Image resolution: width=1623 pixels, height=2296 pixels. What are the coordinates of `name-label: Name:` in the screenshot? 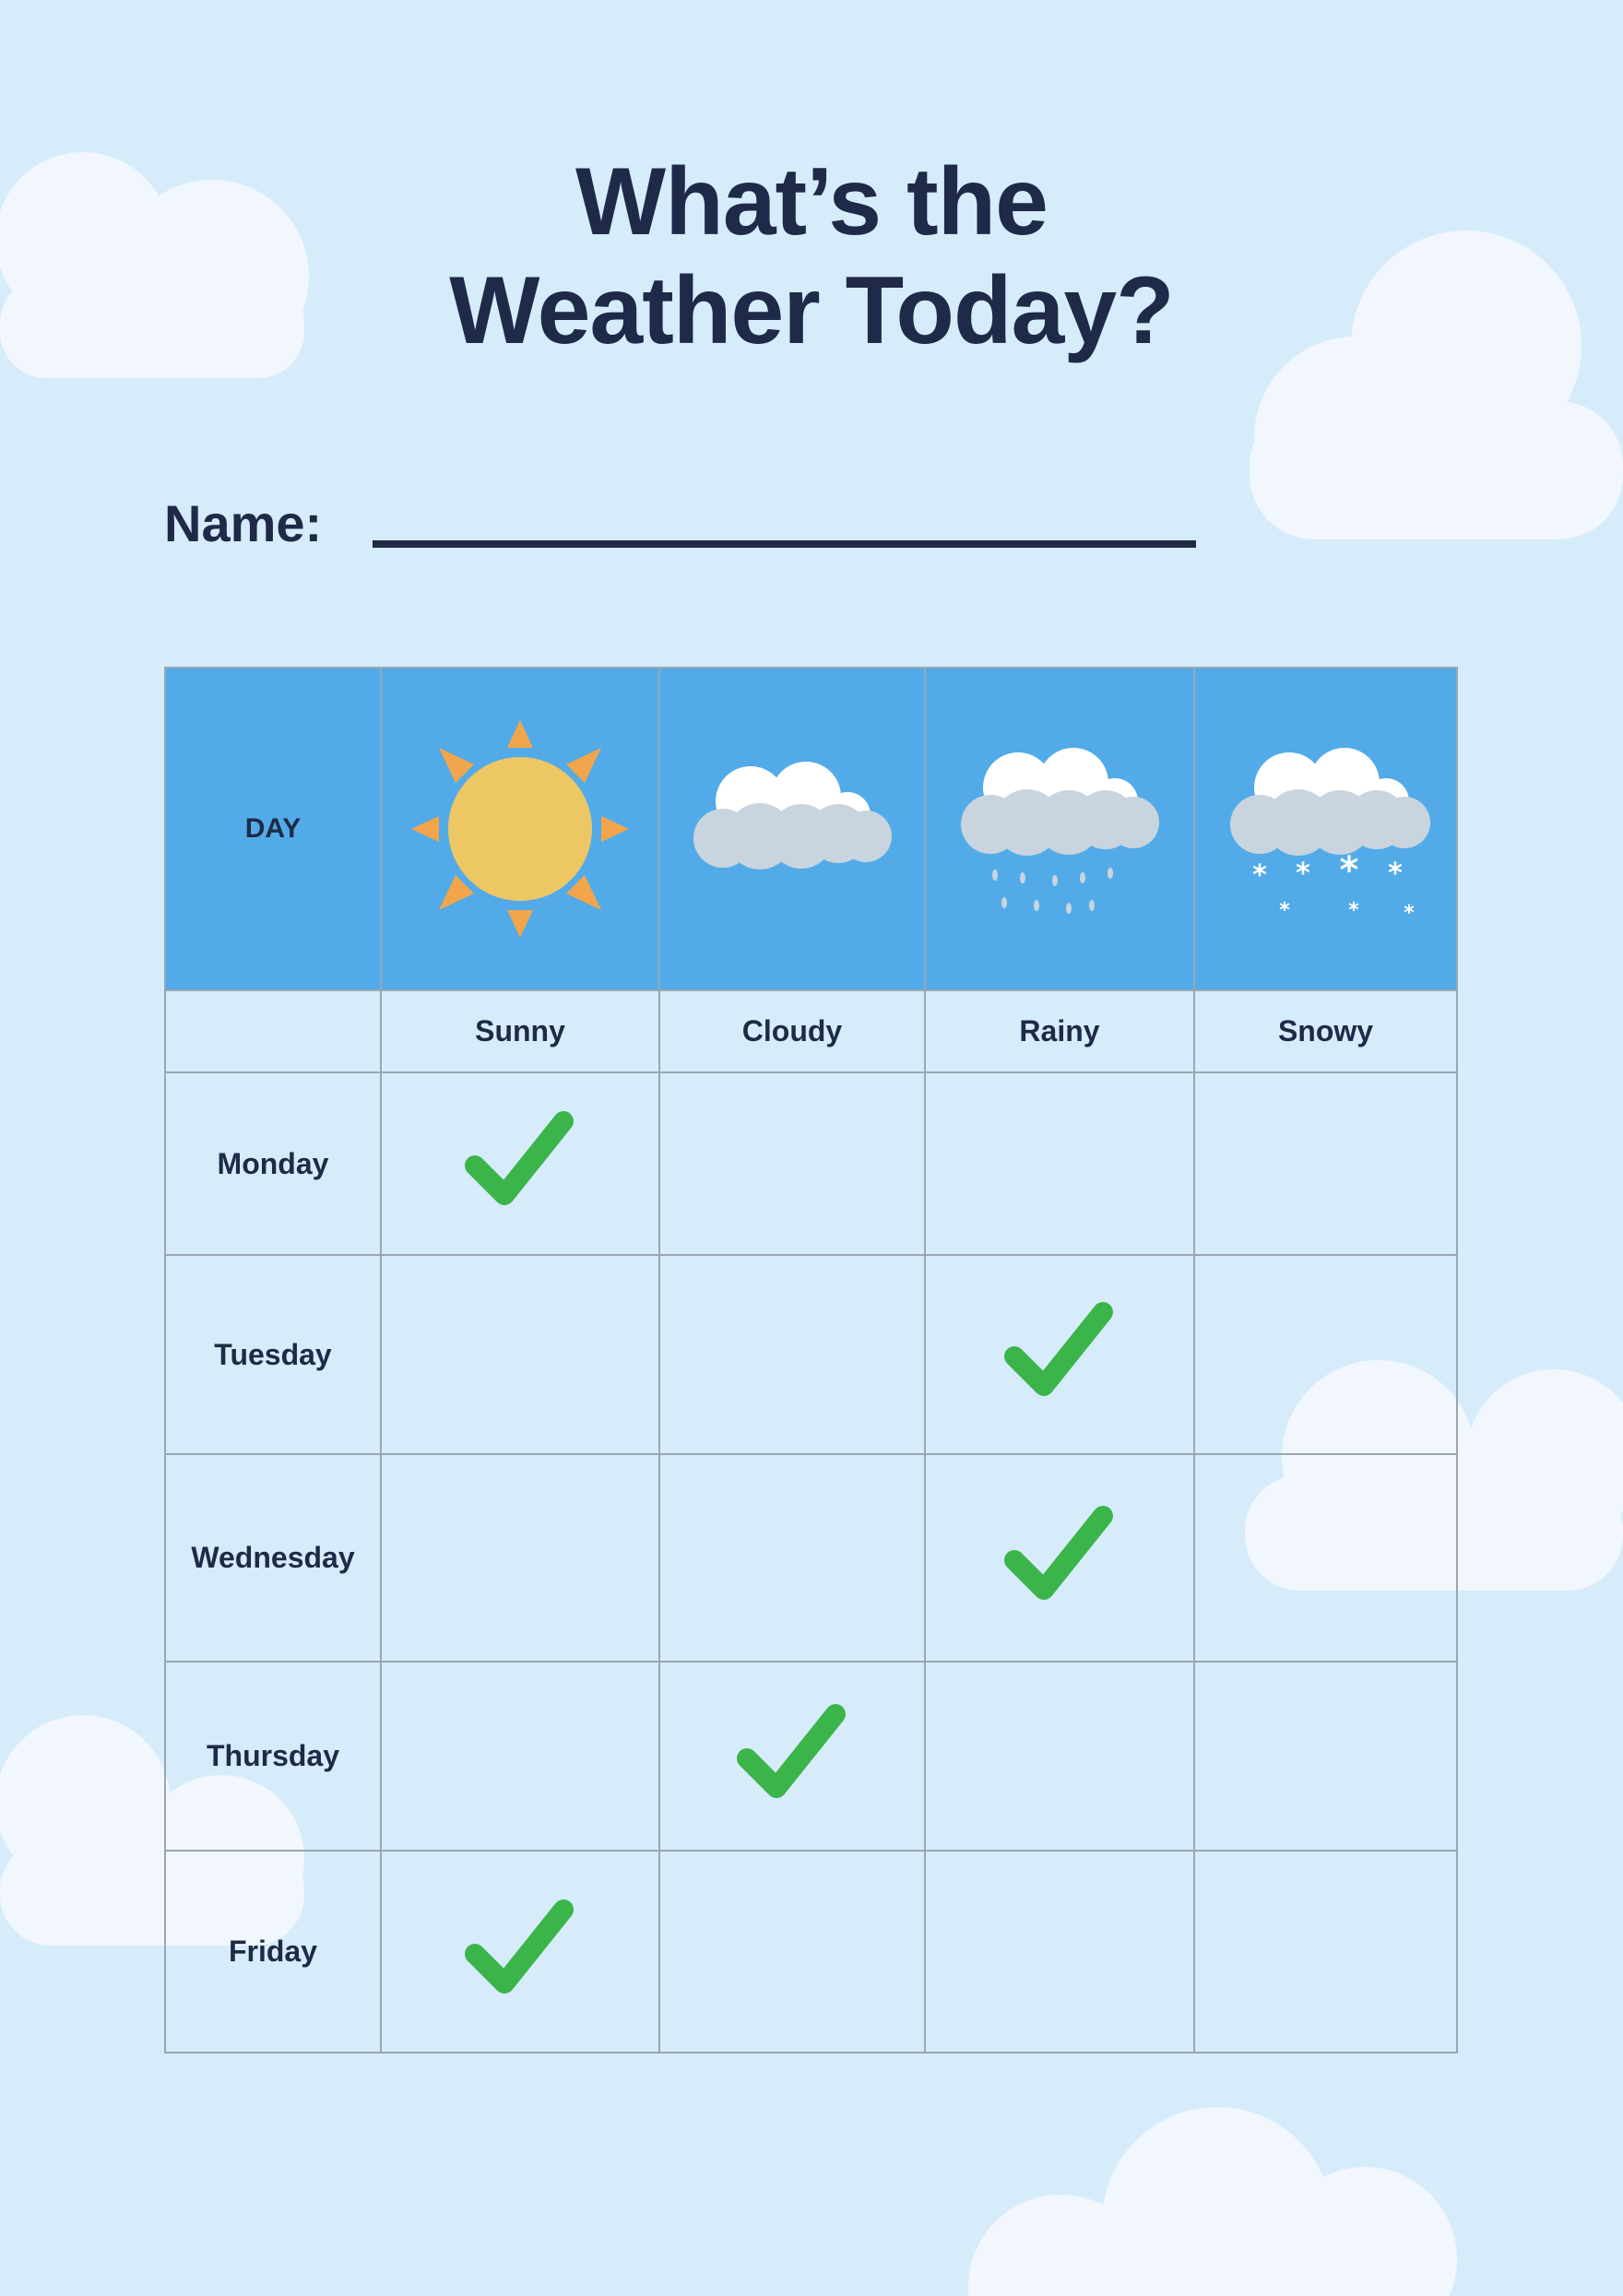 It's located at (244, 523).